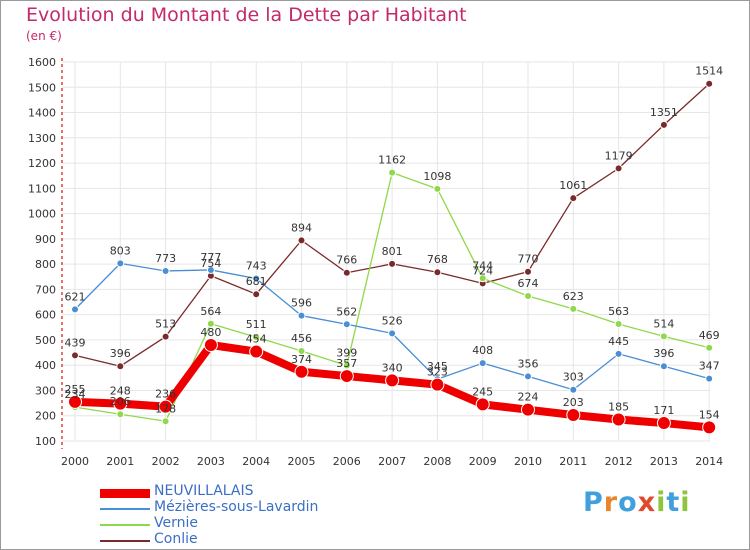 This screenshot has height=550, width=750. Describe the element at coordinates (482, 265) in the screenshot. I see `data-label: 744` at that location.